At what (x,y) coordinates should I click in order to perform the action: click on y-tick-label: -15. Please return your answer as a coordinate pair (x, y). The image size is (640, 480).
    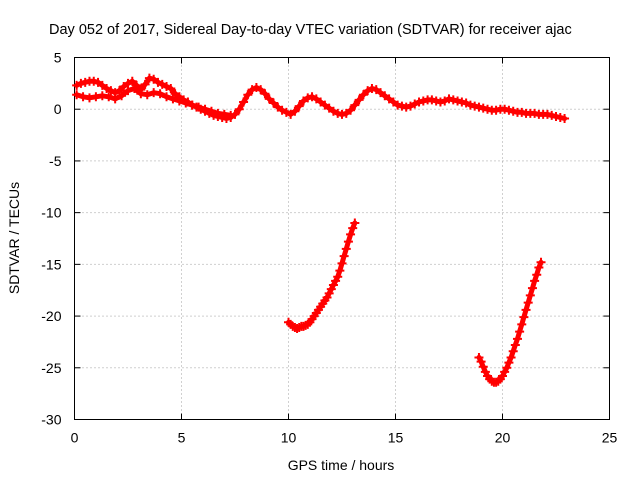
    Looking at the image, I should click on (51, 264).